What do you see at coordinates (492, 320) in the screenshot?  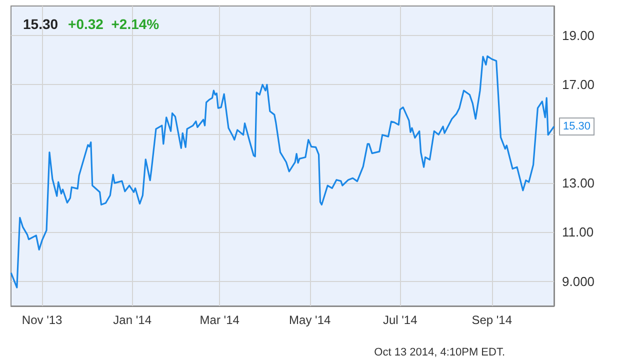 I see `x-tick-label: Sep '14` at bounding box center [492, 320].